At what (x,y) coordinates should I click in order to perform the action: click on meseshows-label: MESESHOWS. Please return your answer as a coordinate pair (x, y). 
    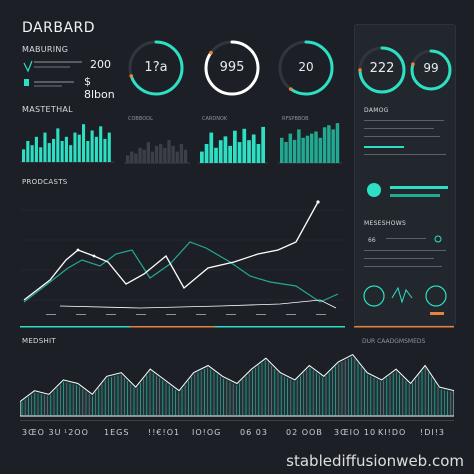
    Looking at the image, I should click on (385, 223).